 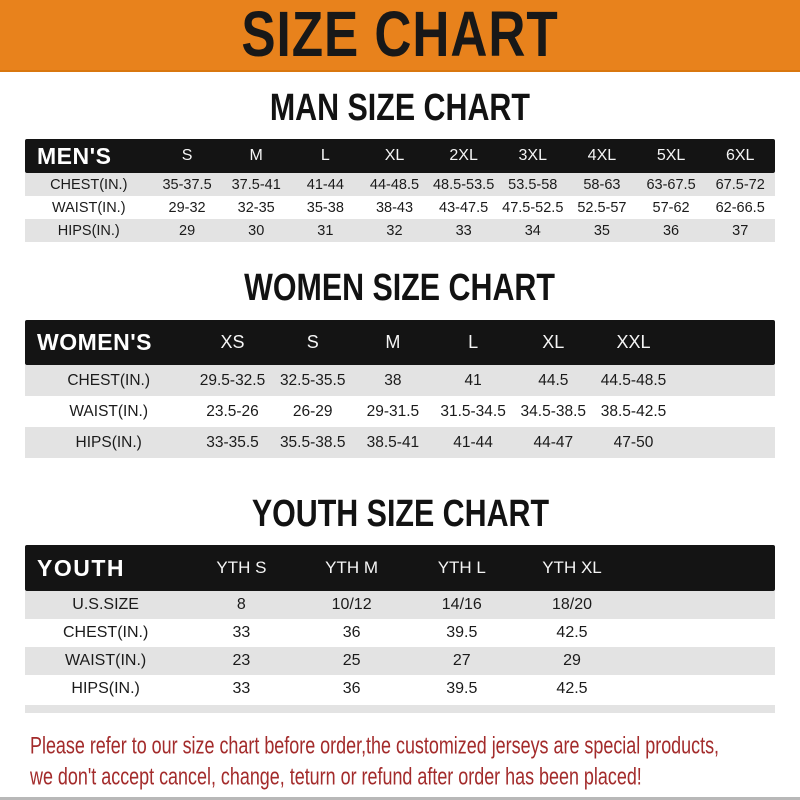 What do you see at coordinates (351, 604) in the screenshot?
I see `cell-value: 10/12` at bounding box center [351, 604].